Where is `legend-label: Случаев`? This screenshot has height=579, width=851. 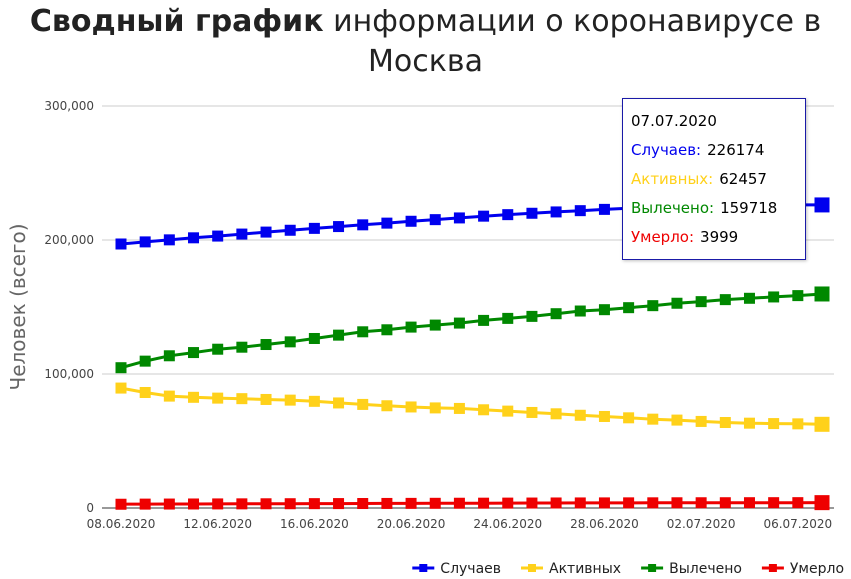 legend-label: Случаев is located at coordinates (470, 569).